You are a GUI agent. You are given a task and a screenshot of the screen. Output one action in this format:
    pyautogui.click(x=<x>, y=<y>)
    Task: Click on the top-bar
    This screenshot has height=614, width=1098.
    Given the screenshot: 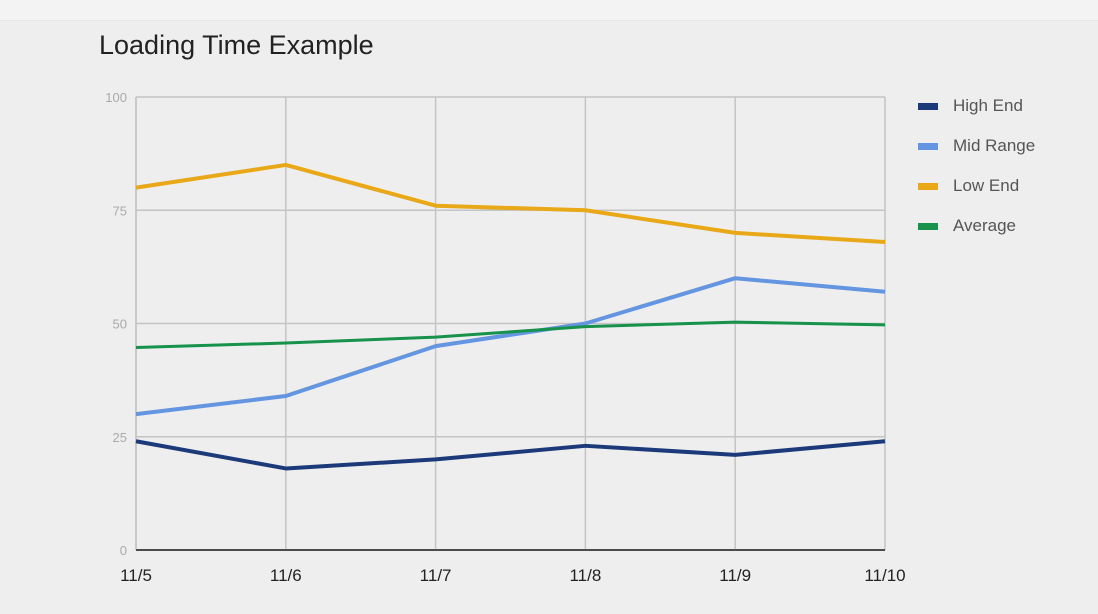 What is the action you would take?
    pyautogui.click(x=549, y=10)
    